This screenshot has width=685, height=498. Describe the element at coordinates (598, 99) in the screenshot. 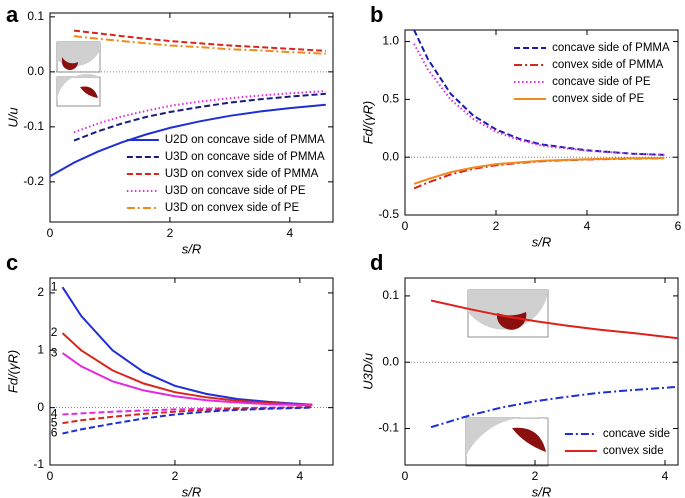

I see `legend-label: convex side of PE` at that location.